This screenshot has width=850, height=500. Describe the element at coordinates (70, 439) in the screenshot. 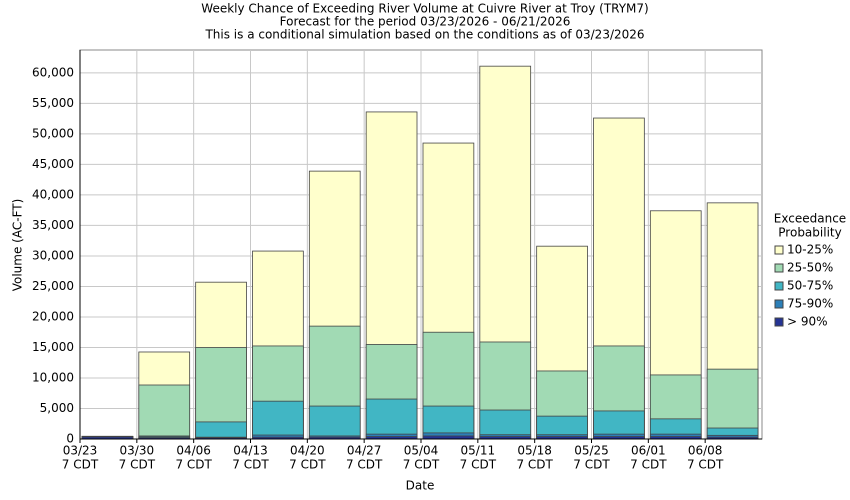

I see `y-tick-label: 0` at that location.